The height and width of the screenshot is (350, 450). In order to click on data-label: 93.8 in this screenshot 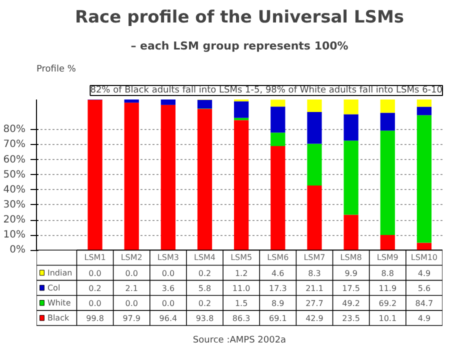, I will do `click(205, 318)`.